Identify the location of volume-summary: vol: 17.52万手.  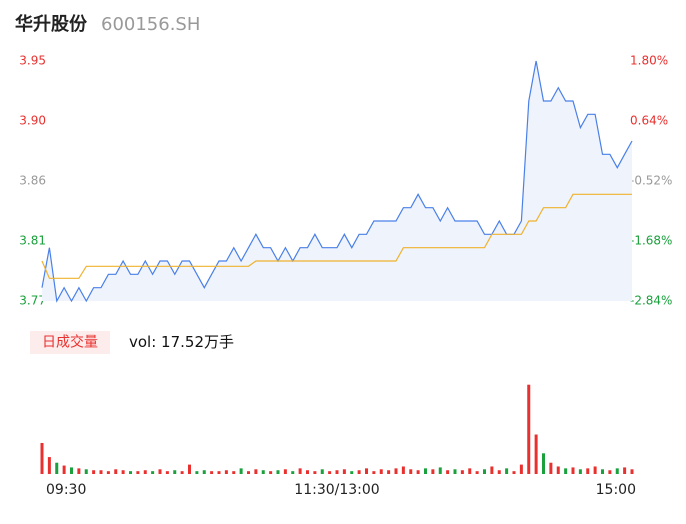
(181, 342).